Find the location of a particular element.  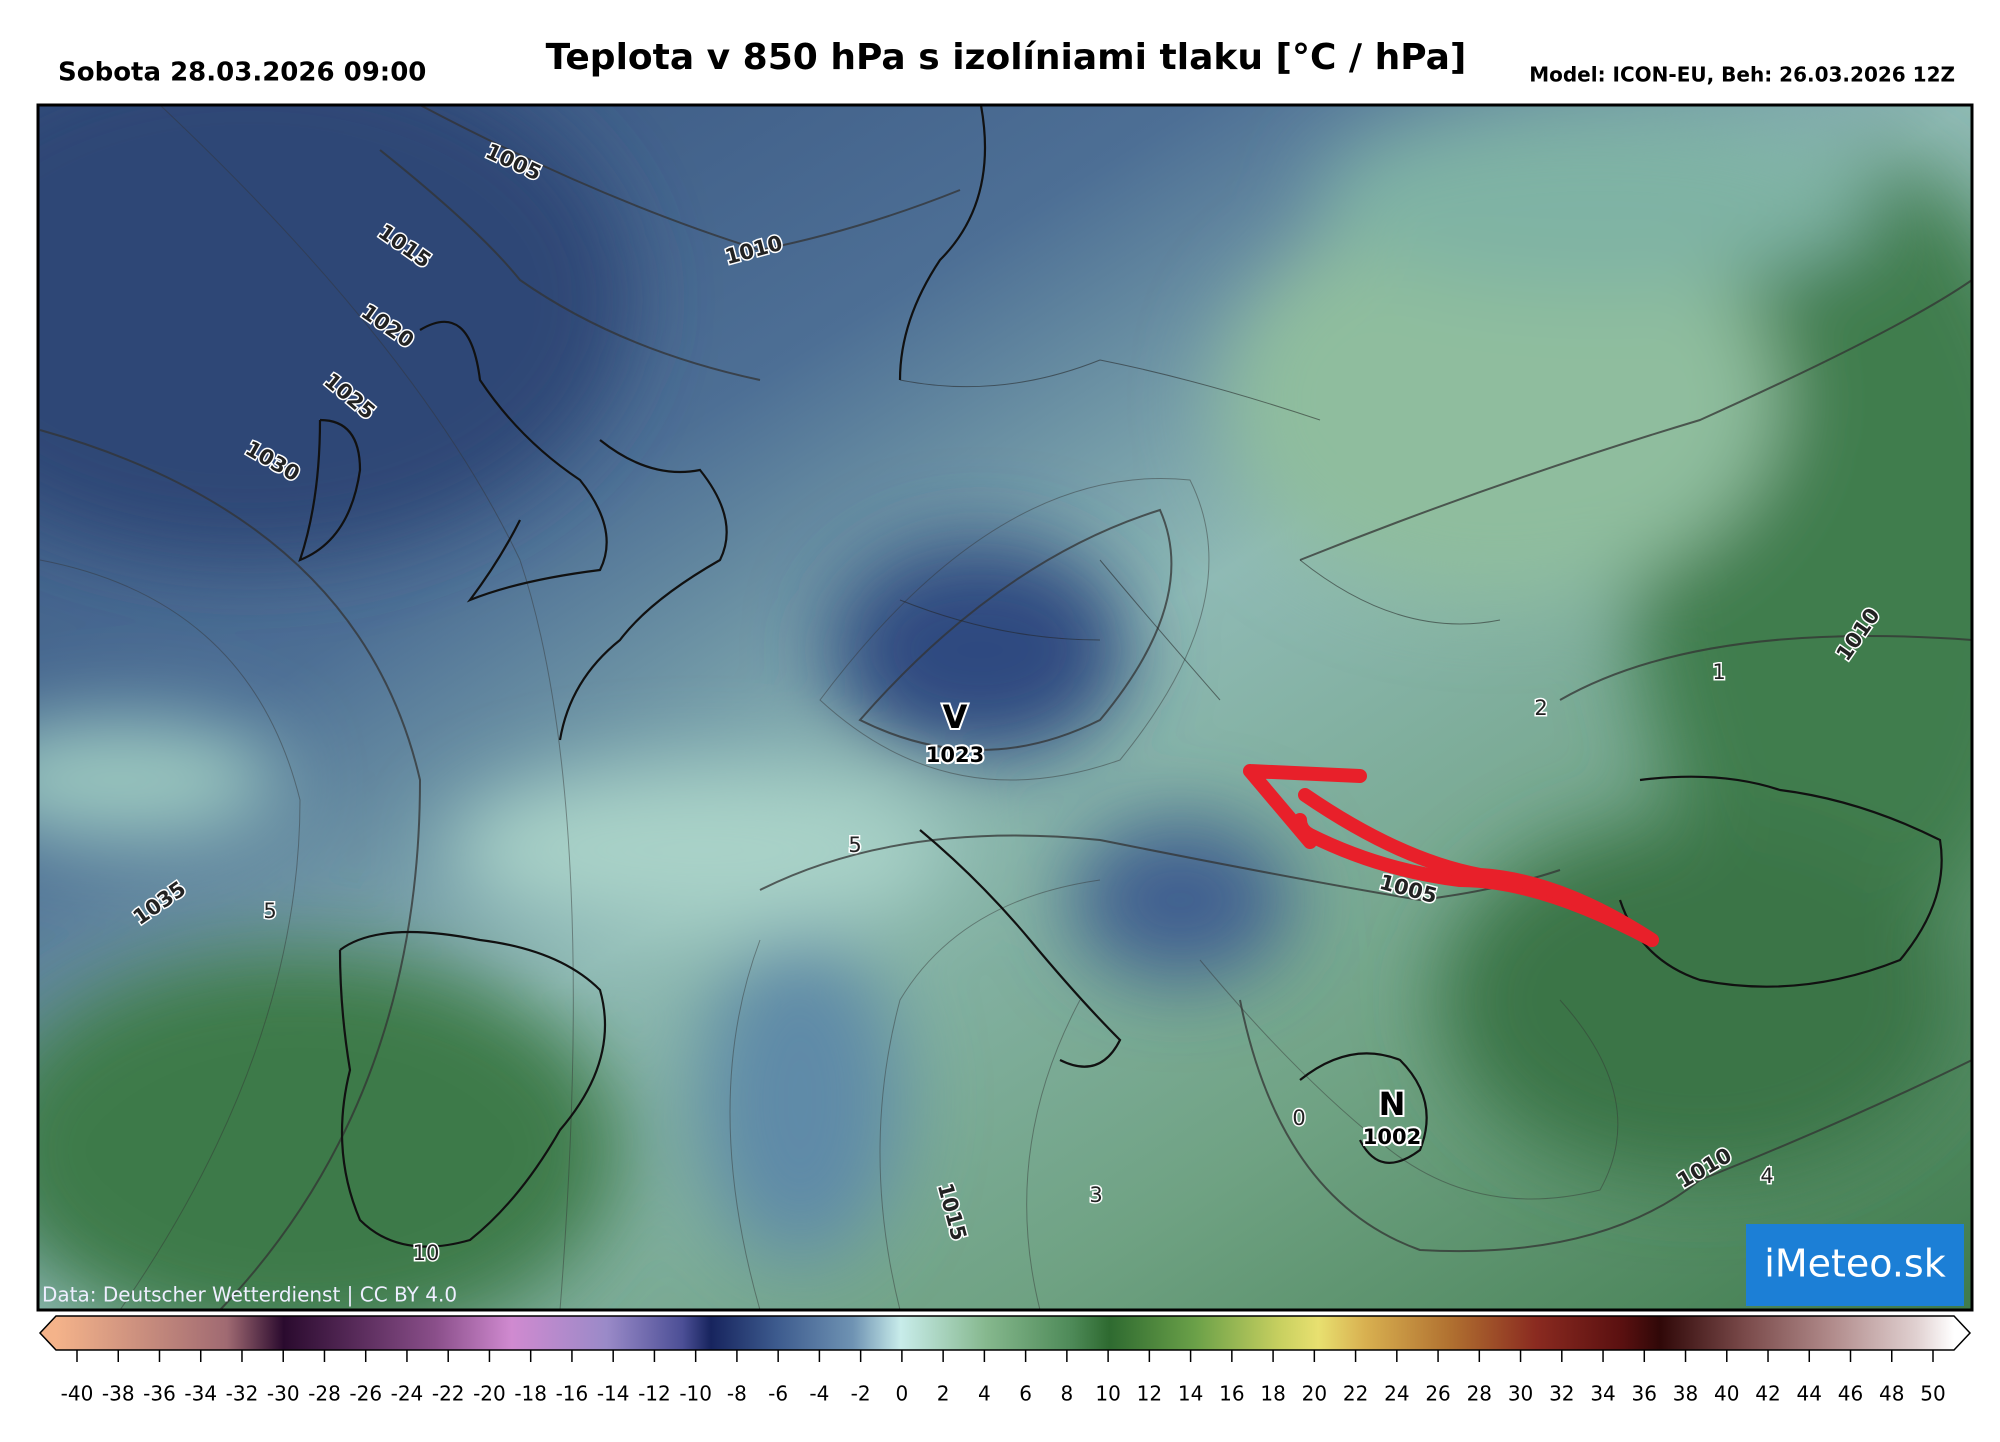

colorbar-tick-label: 10 is located at coordinates (1107, 1394).